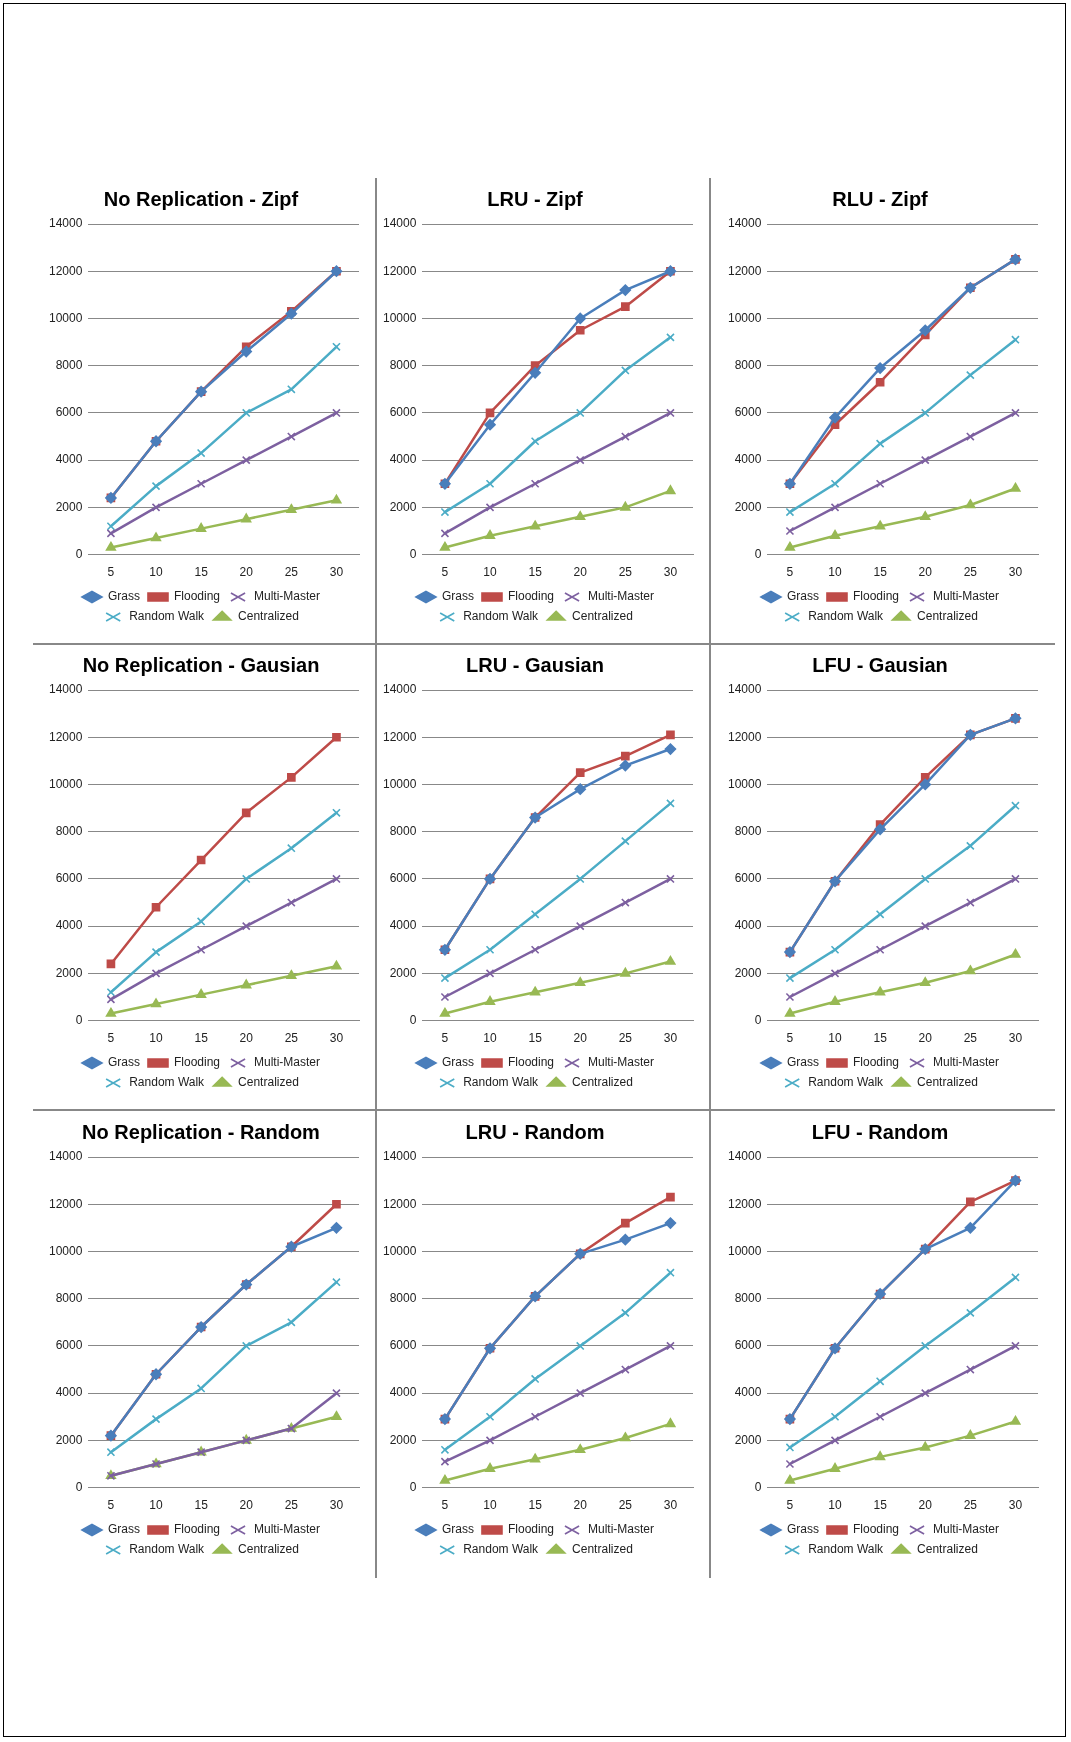 The height and width of the screenshot is (1742, 1071). I want to click on chart-title: LRU - Zipf, so click(535, 198).